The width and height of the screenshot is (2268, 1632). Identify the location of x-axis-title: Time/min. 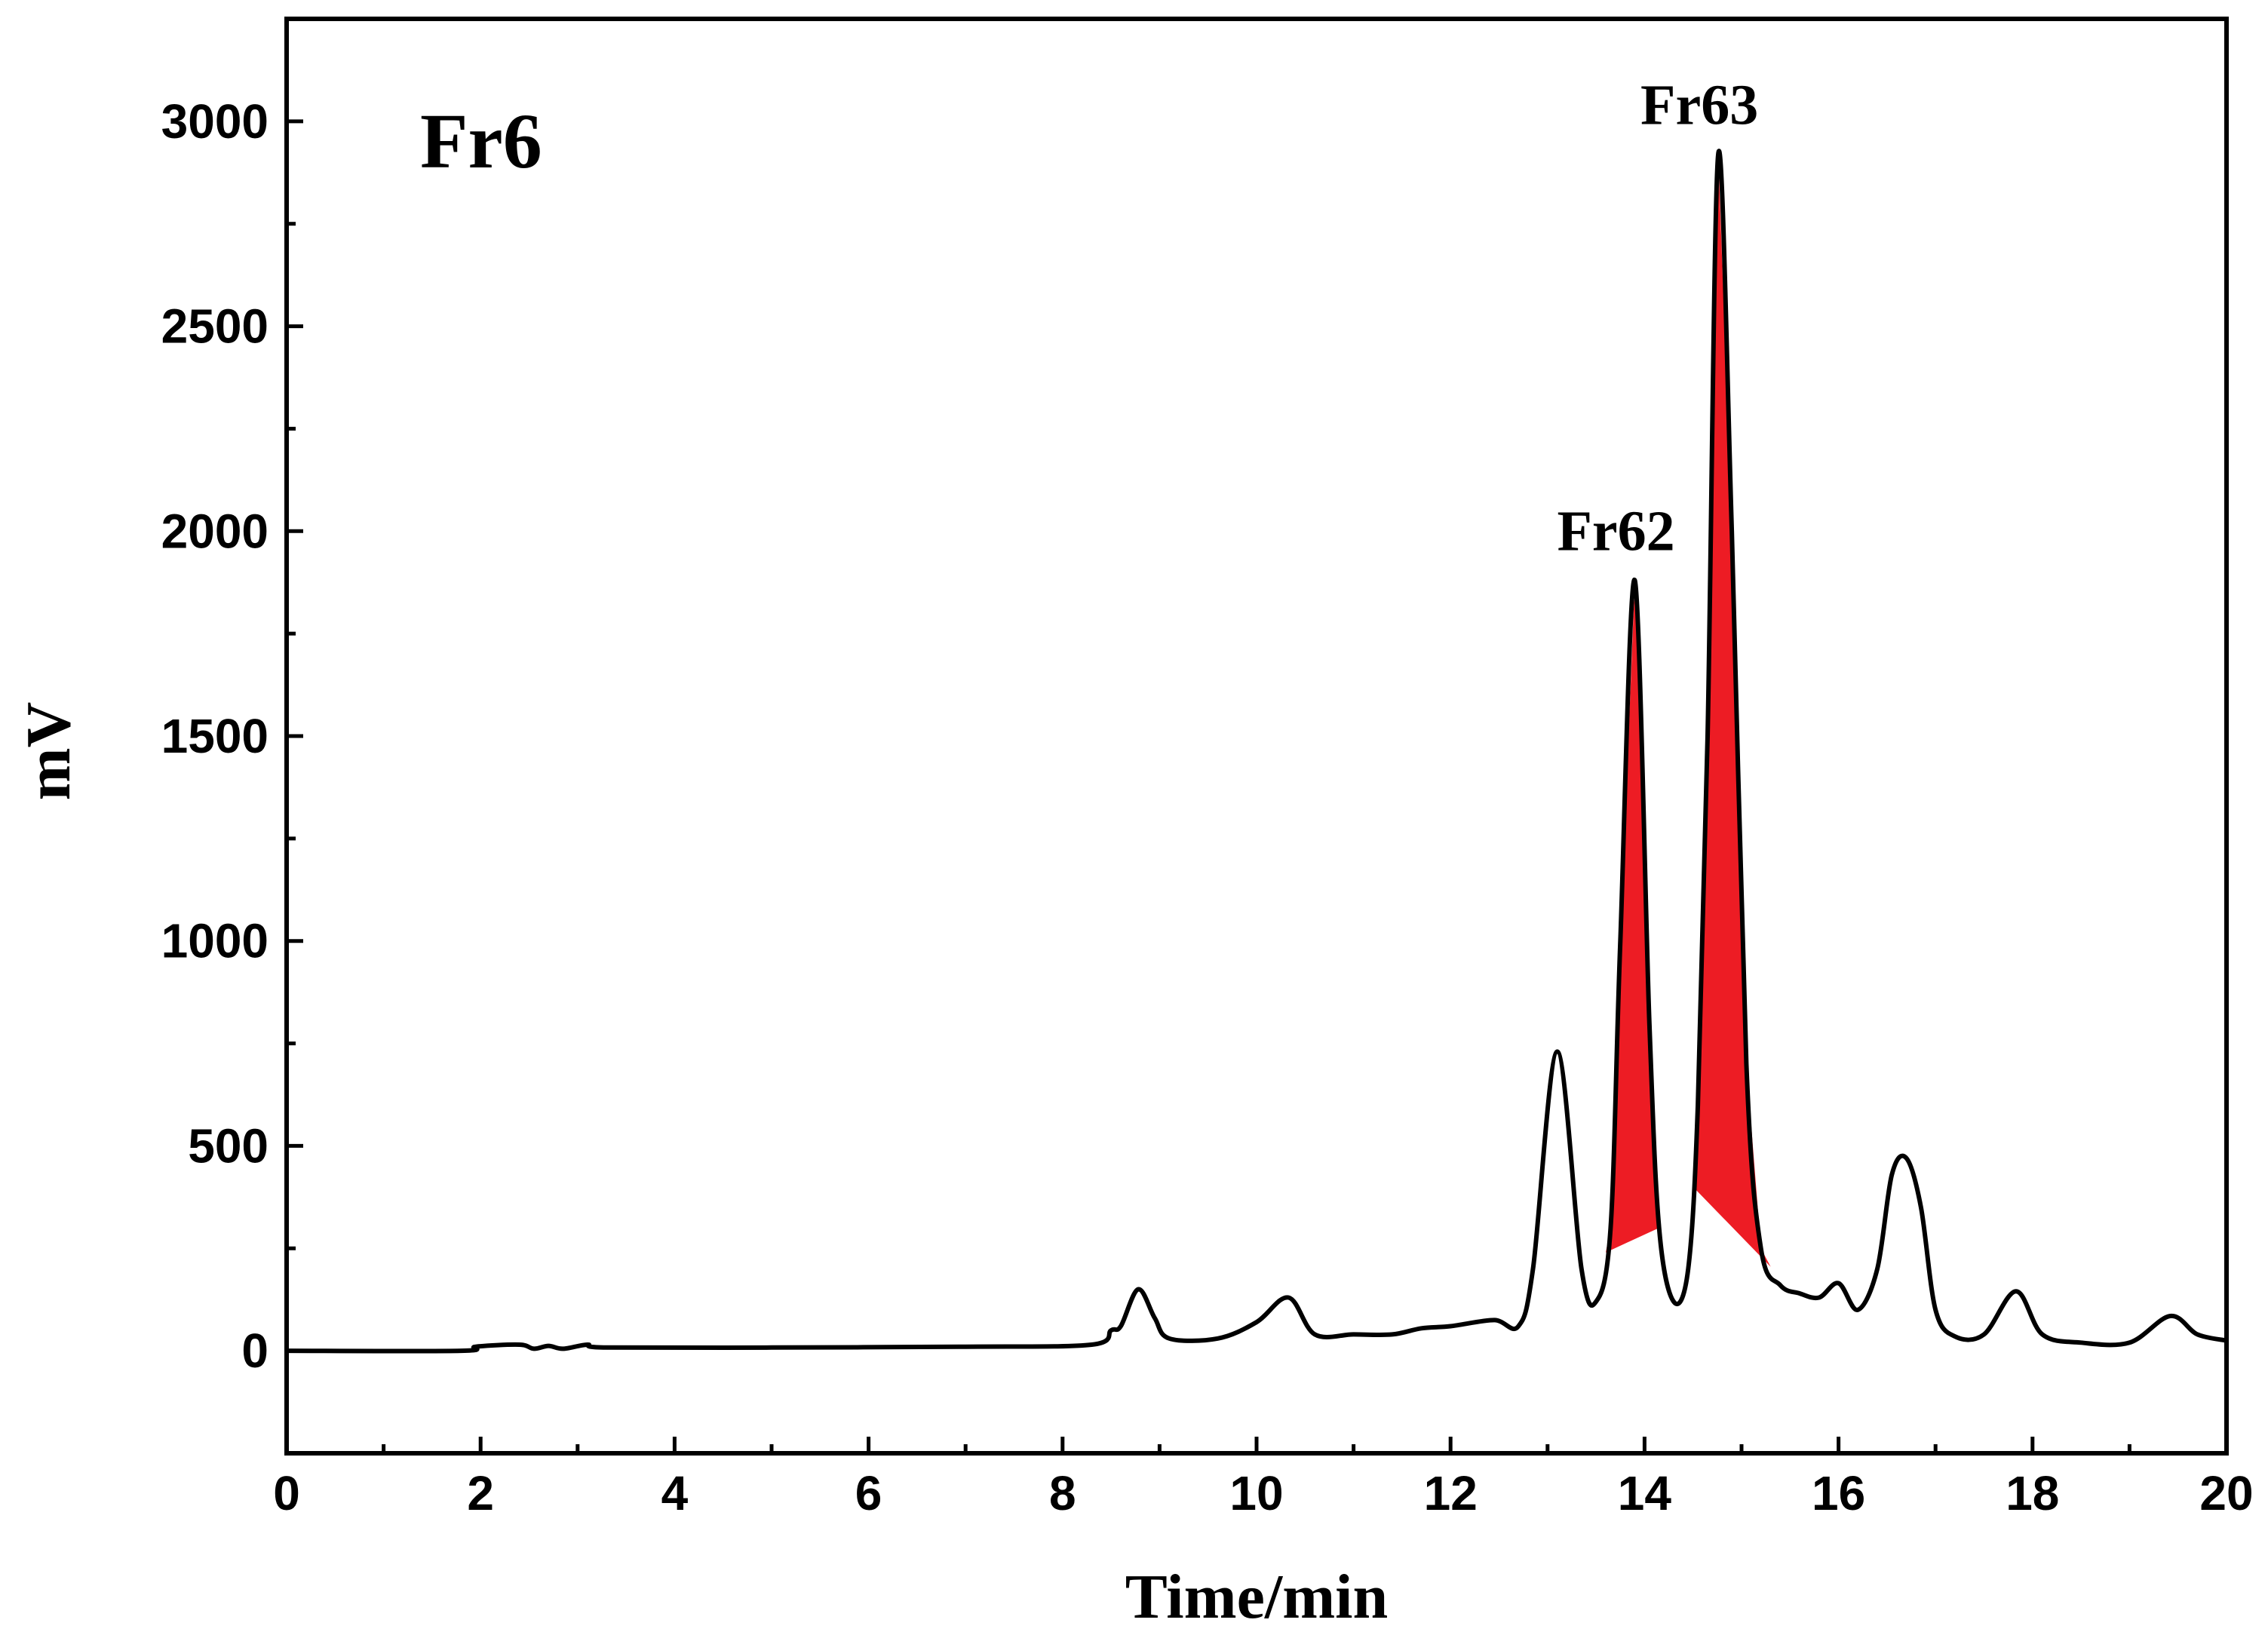
(1256, 1597).